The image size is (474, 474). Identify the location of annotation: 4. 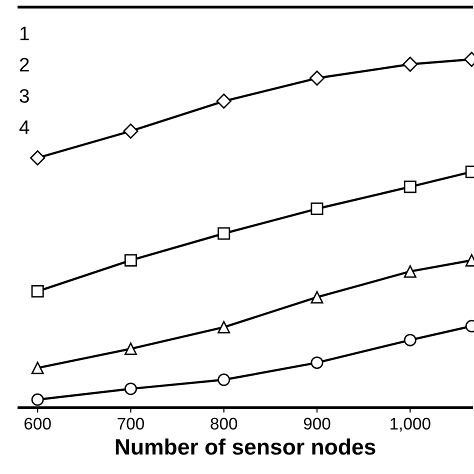
(24, 127).